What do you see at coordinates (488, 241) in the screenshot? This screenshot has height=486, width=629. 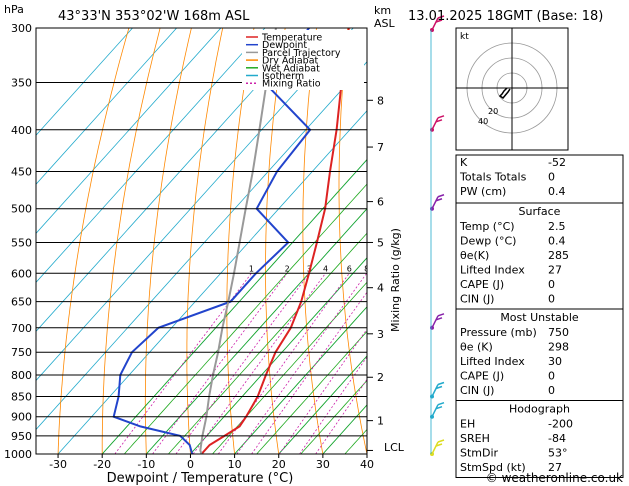 I see `surface-row-label: Dewp (°C)` at bounding box center [488, 241].